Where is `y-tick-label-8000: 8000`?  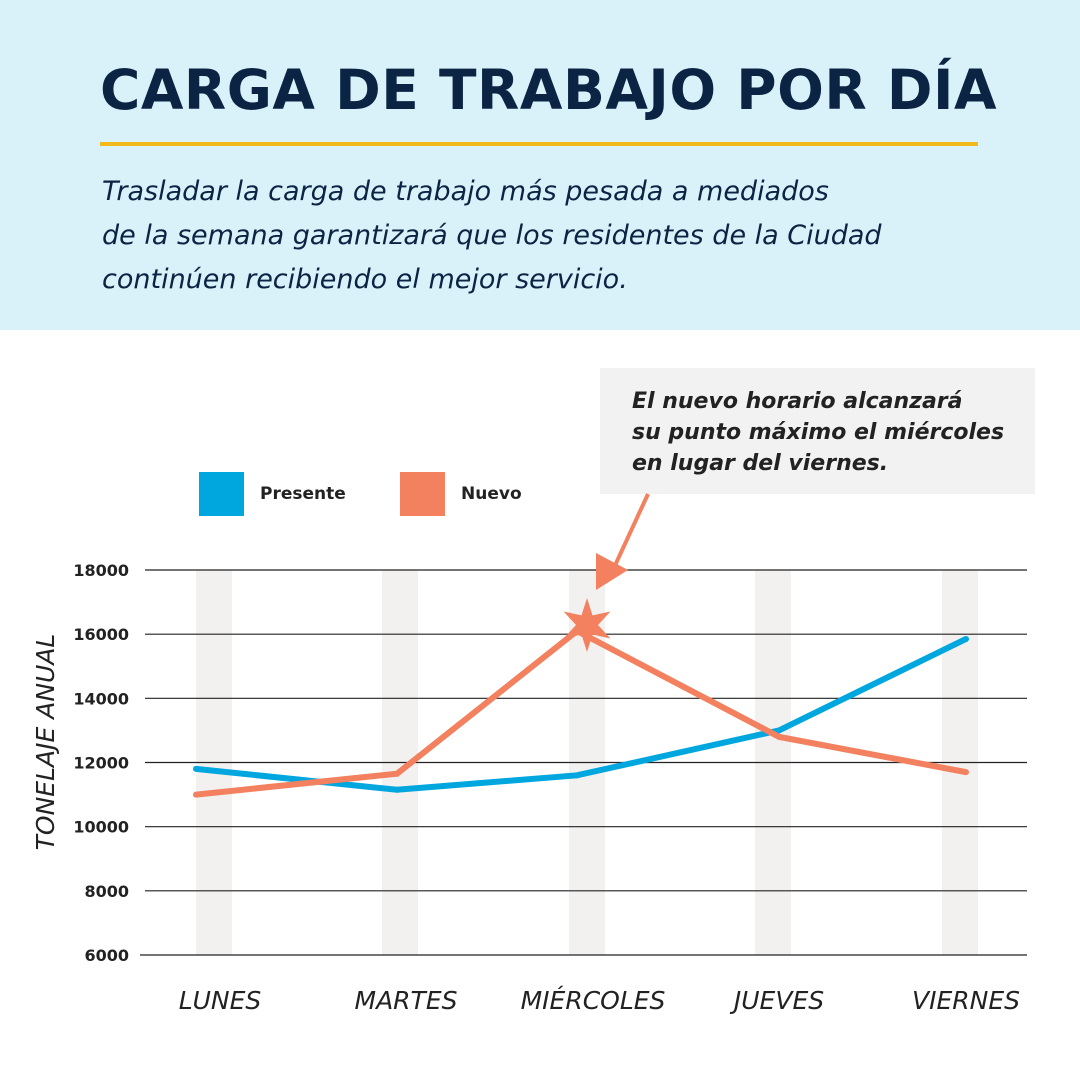
y-tick-label-8000: 8000 is located at coordinates (106, 891).